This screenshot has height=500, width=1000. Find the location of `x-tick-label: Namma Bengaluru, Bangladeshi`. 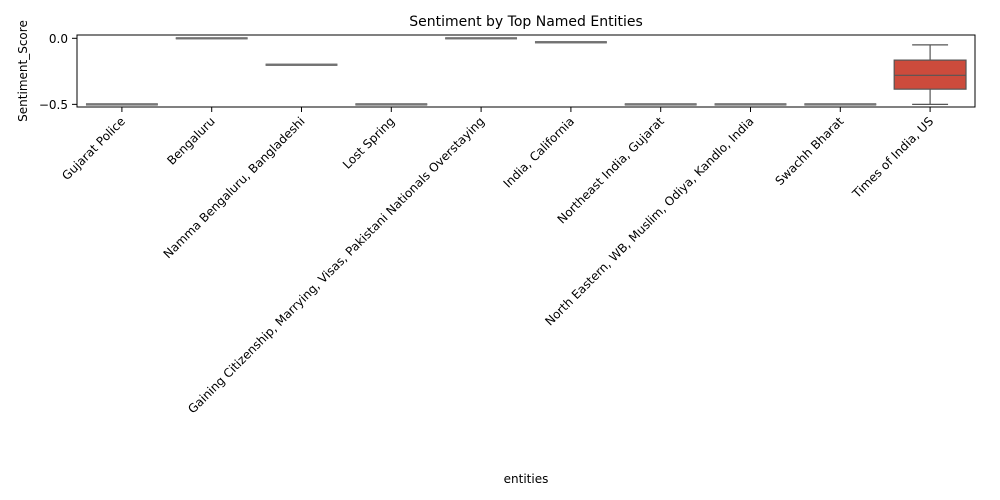

x-tick-label: Namma Bengaluru, Bangladeshi is located at coordinates (234, 187).